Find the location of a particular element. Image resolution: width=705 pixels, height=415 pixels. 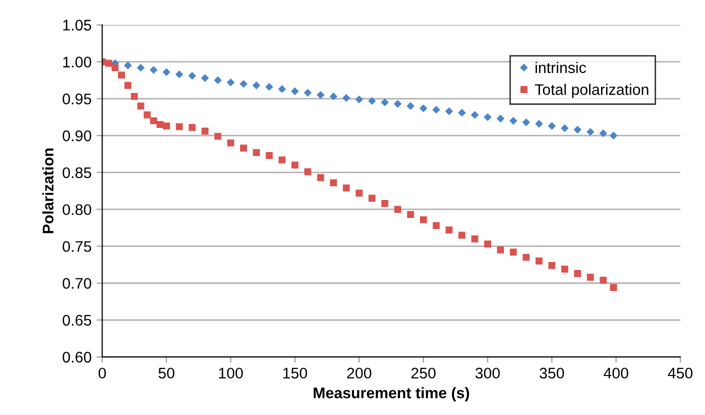

x-tick-label: 350 is located at coordinates (552, 373).